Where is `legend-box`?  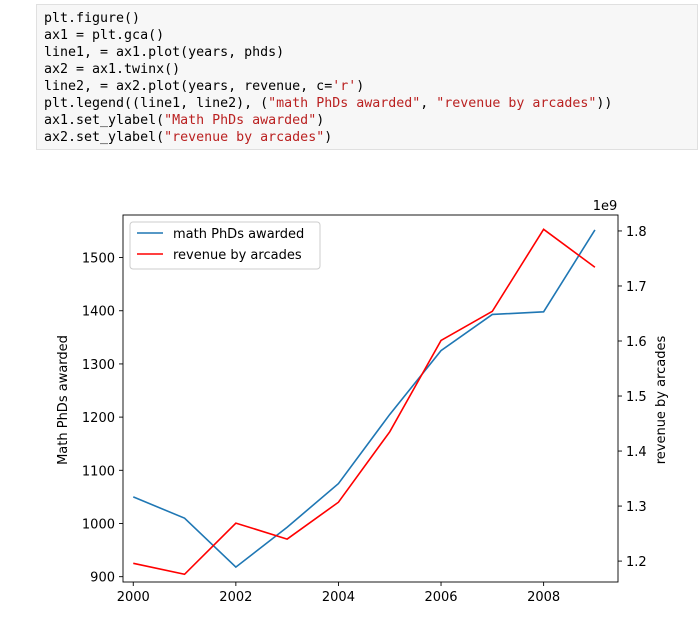
legend-box is located at coordinates (225, 245).